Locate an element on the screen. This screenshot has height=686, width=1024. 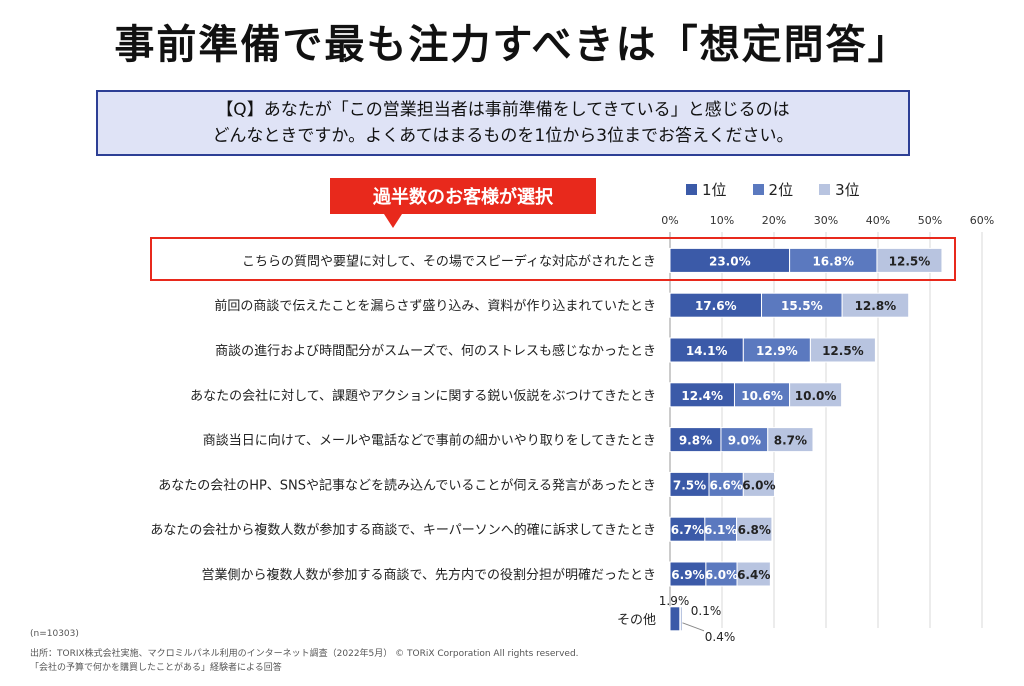
category-label: あなたの会社のHP、SNSや記事などを読み込んでいることが伺える発言があったとき is located at coordinates (407, 485).